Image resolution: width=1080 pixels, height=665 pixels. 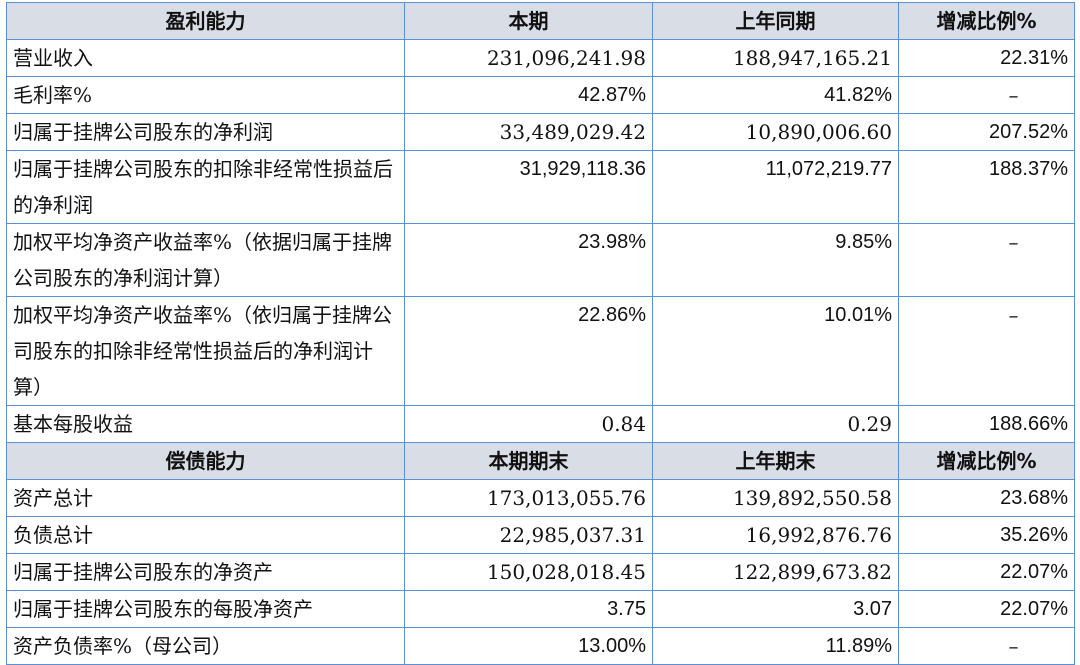 What do you see at coordinates (205, 351) in the screenshot?
I see `row-label: 加权平均净资产收益率%（依归属于挂牌公司股东的扣除非经常性损益后的净利润计算）` at bounding box center [205, 351].